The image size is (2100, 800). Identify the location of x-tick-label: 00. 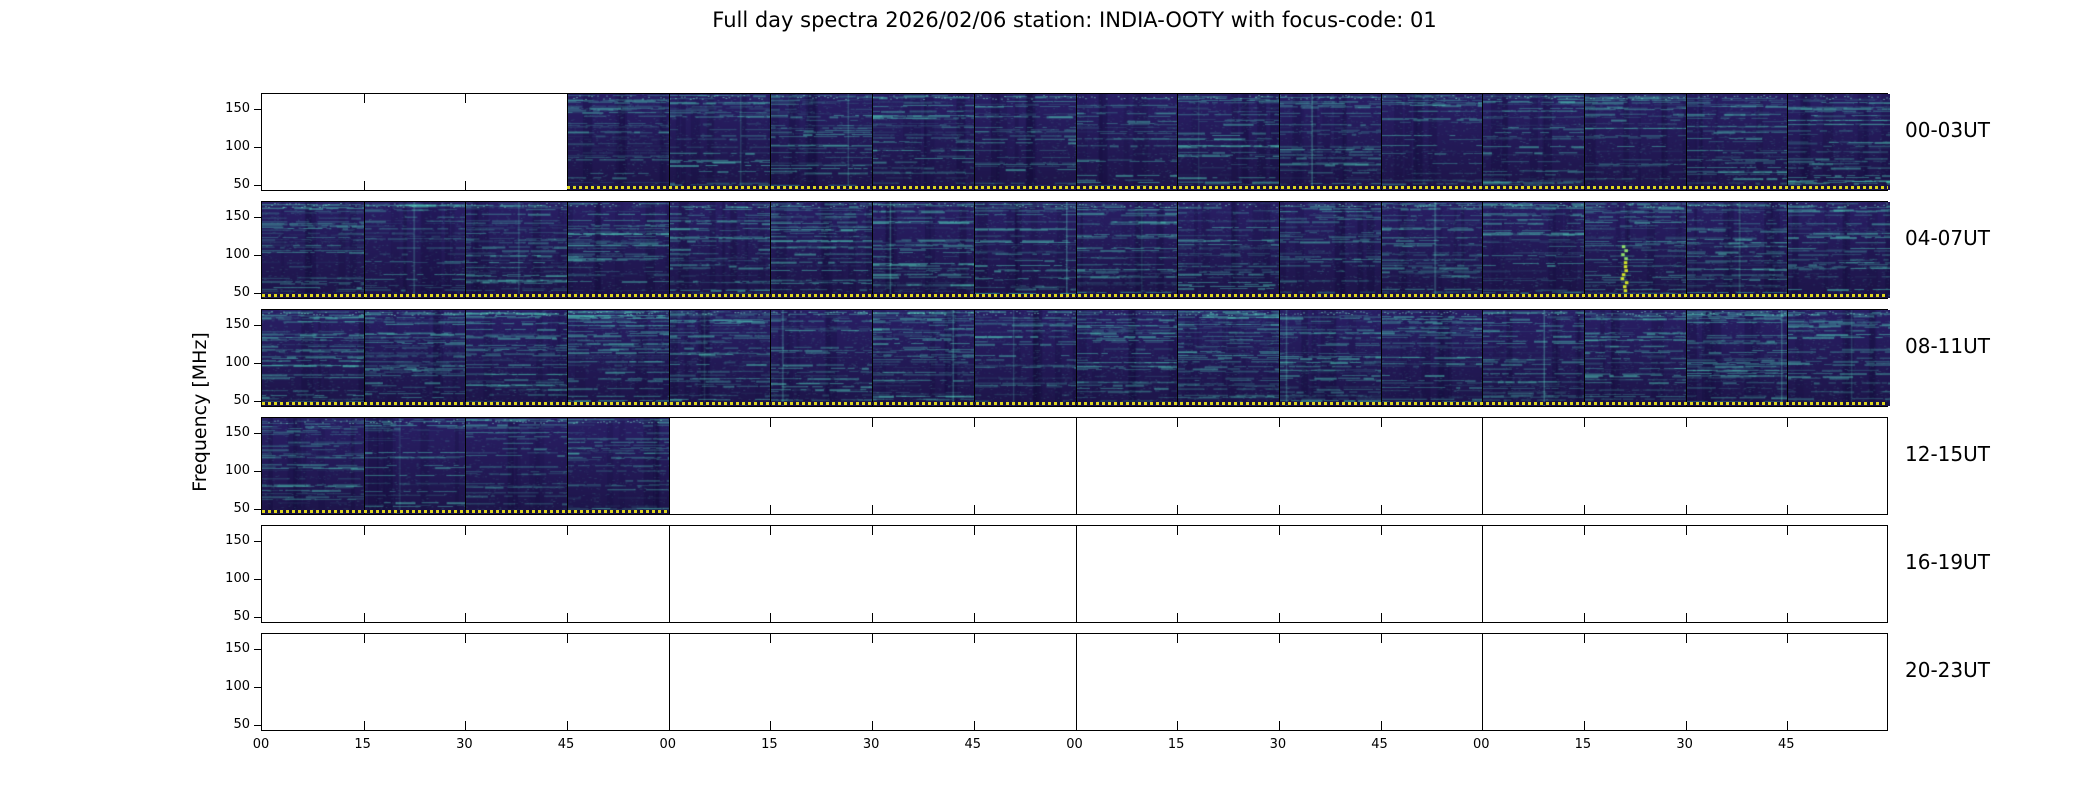
(1481, 744).